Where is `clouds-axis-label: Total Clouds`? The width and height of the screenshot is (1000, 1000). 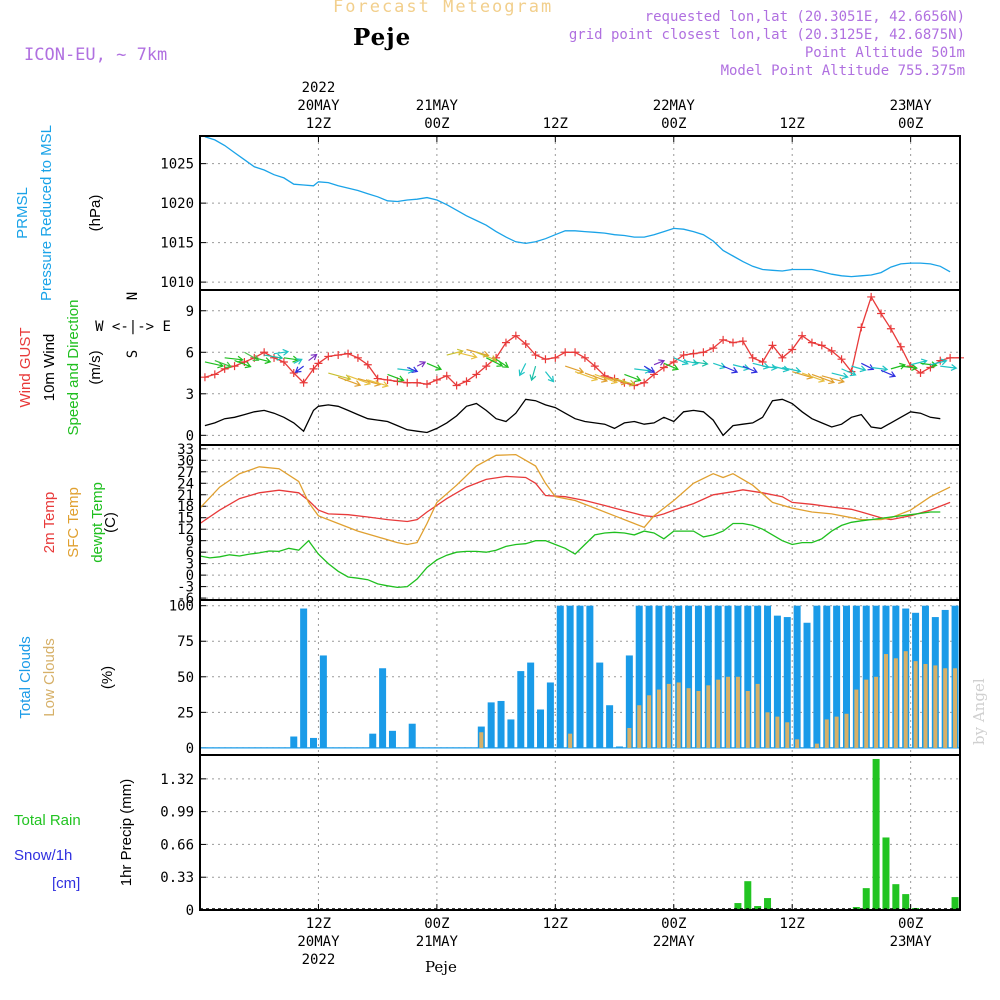 clouds-axis-label: Total Clouds is located at coordinates (25, 677).